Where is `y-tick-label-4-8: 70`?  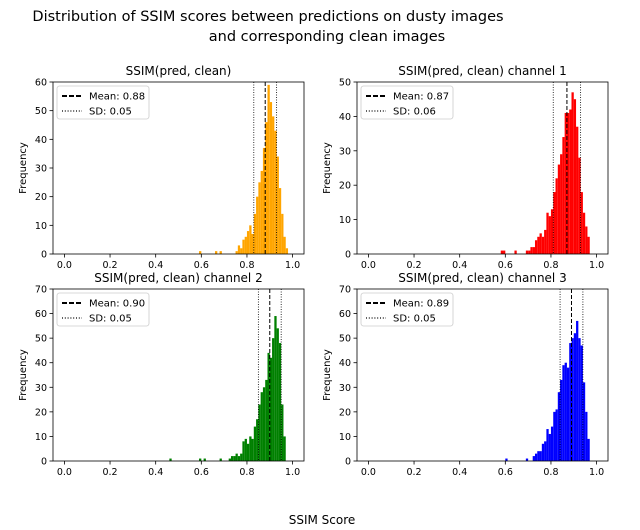
y-tick-label-4-8: 70 is located at coordinates (345, 290).